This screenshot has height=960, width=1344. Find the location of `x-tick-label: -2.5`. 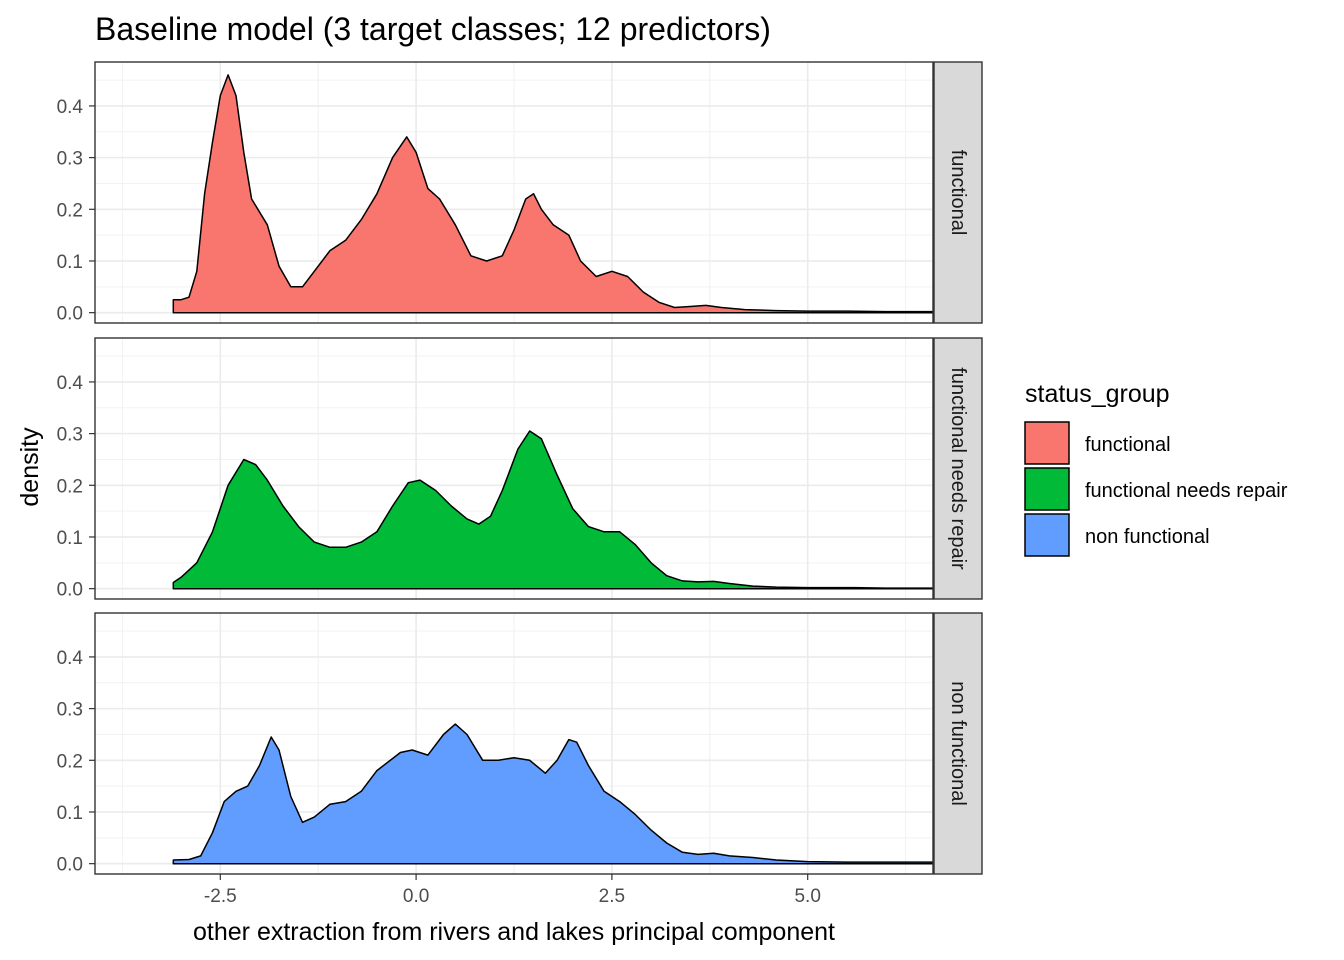

x-tick-label: -2.5 is located at coordinates (220, 896).